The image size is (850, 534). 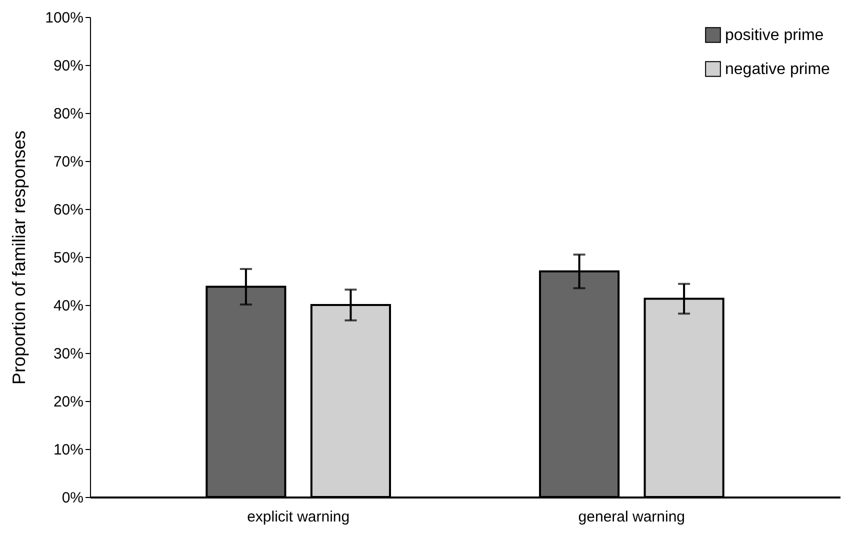 I want to click on y-tick-label: 100%, so click(x=64, y=18).